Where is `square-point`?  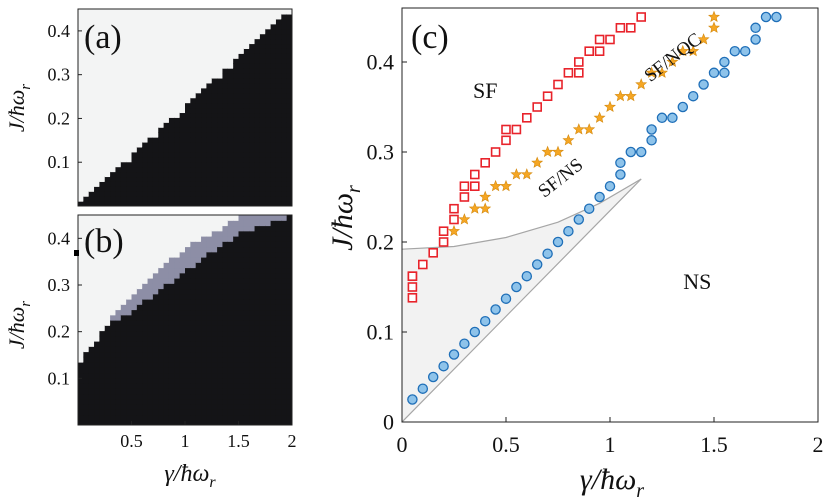
square-point is located at coordinates (474, 174).